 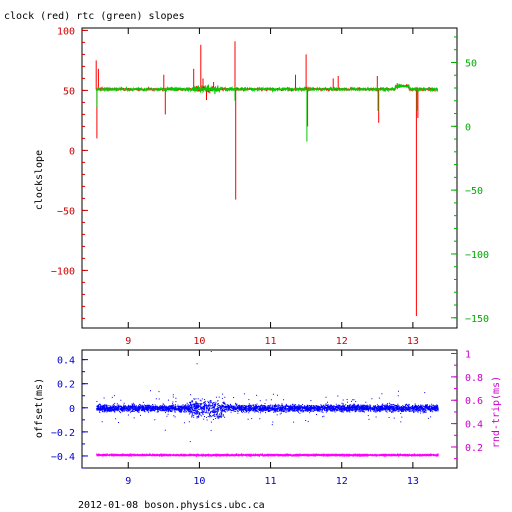 I want to click on slopes-x-tick-label: 10, so click(x=199, y=341).